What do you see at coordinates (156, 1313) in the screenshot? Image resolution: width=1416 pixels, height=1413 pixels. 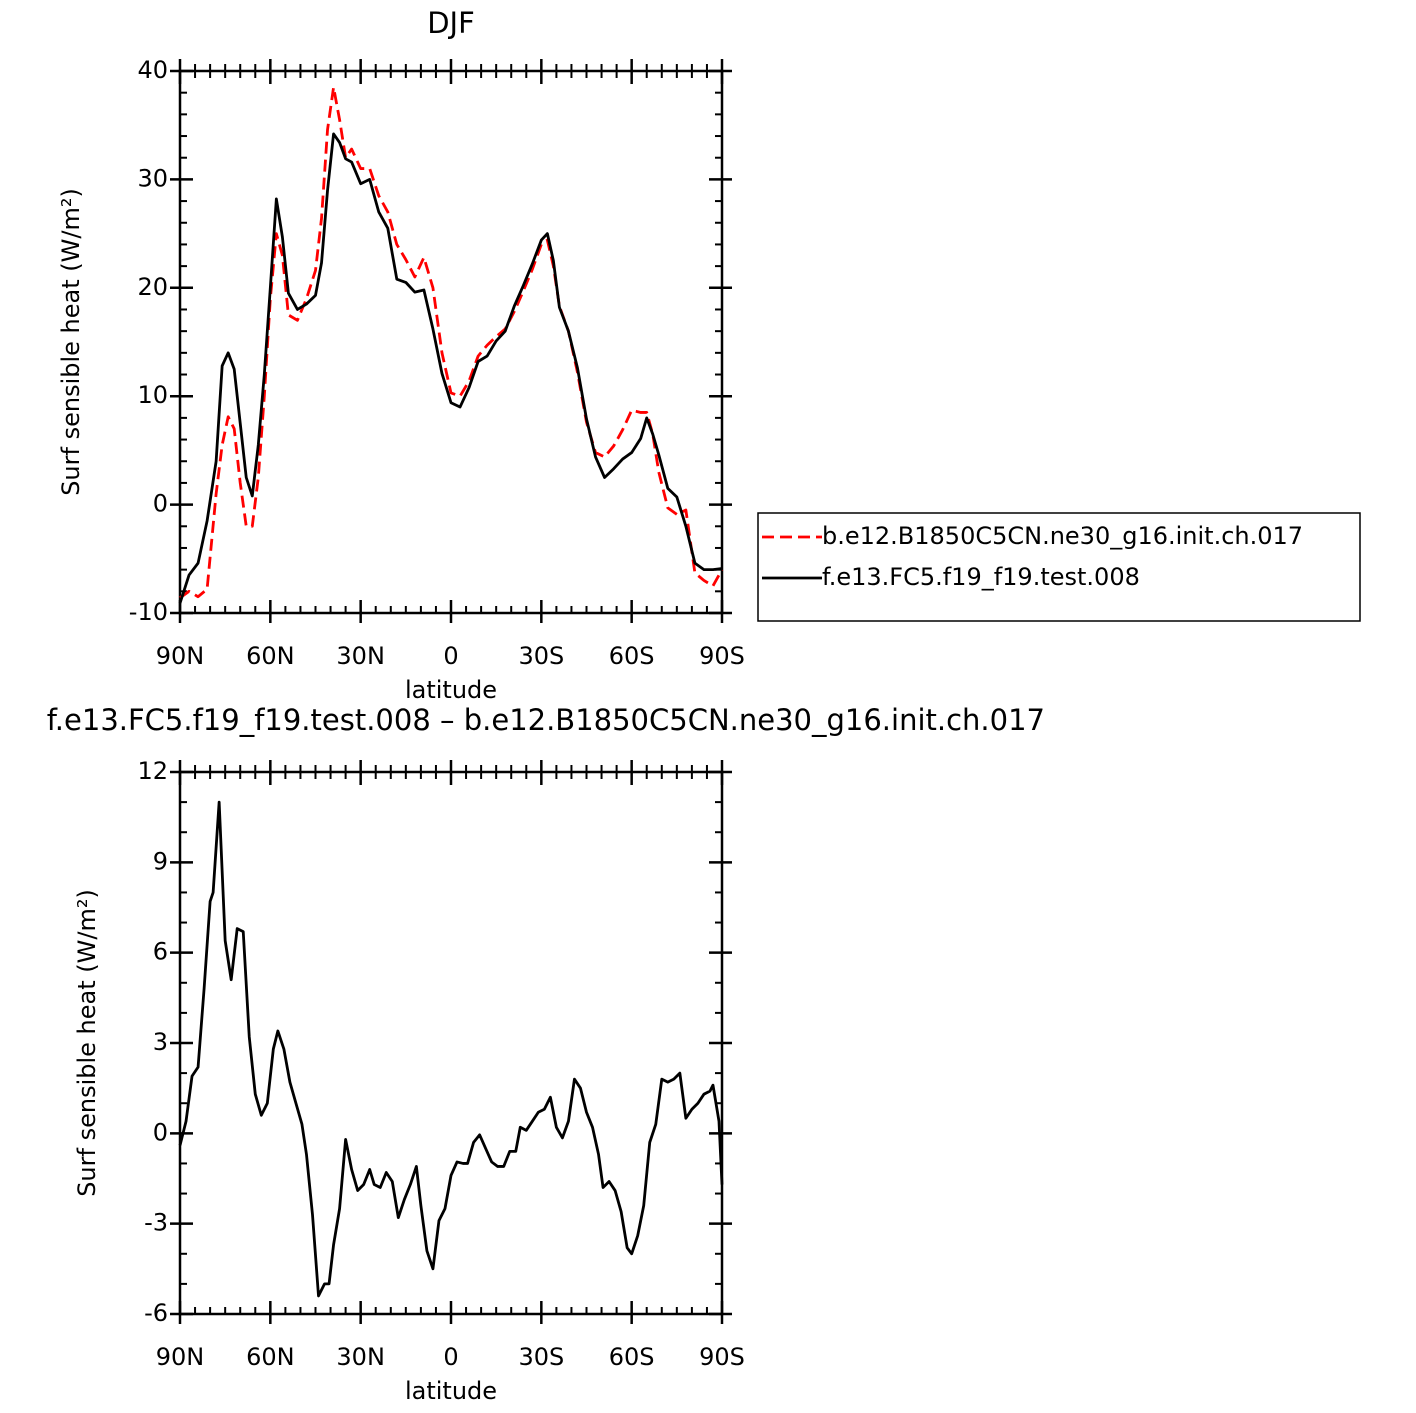 I see `y-tick-label: -6` at bounding box center [156, 1313].